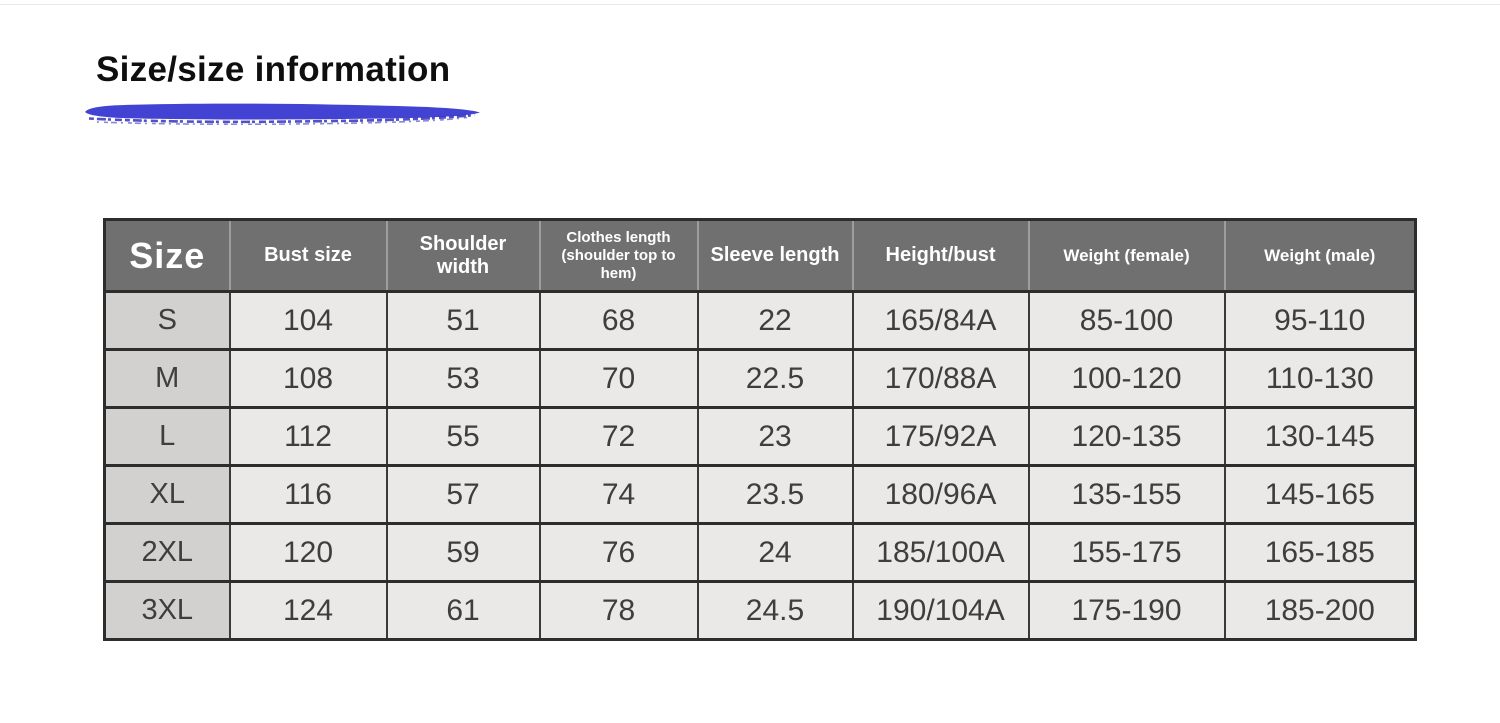 The width and height of the screenshot is (1500, 723). I want to click on value-cell: 130-145, so click(1320, 437).